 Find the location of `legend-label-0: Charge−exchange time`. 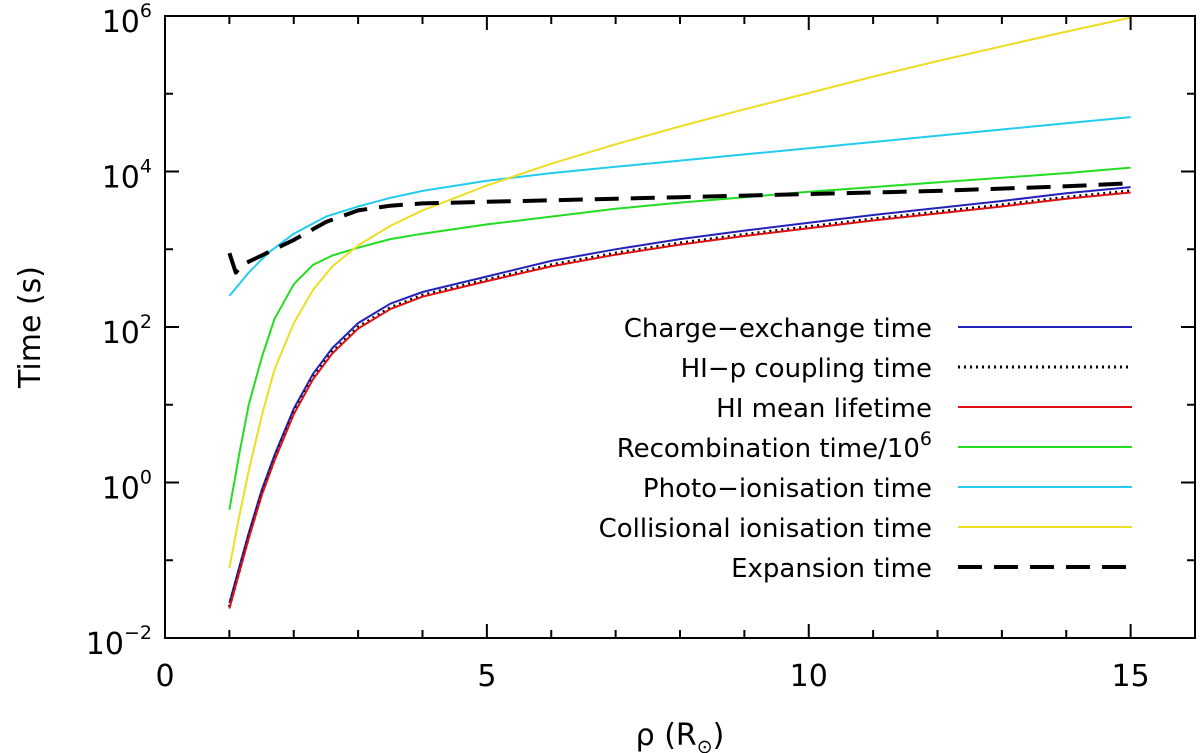

legend-label-0: Charge−exchange time is located at coordinates (778, 329).